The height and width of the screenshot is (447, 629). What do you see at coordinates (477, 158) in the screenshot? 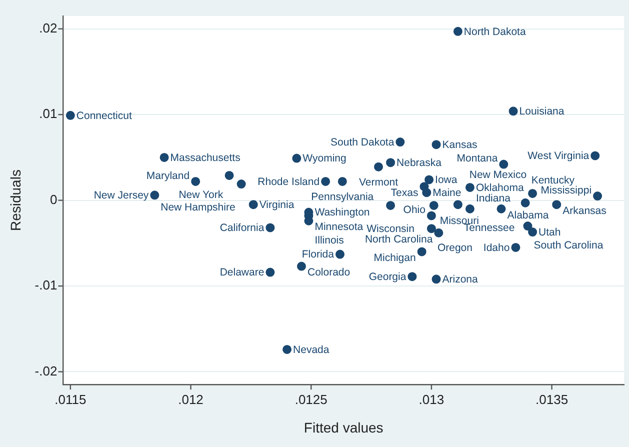
I see `data-label: Montana` at bounding box center [477, 158].